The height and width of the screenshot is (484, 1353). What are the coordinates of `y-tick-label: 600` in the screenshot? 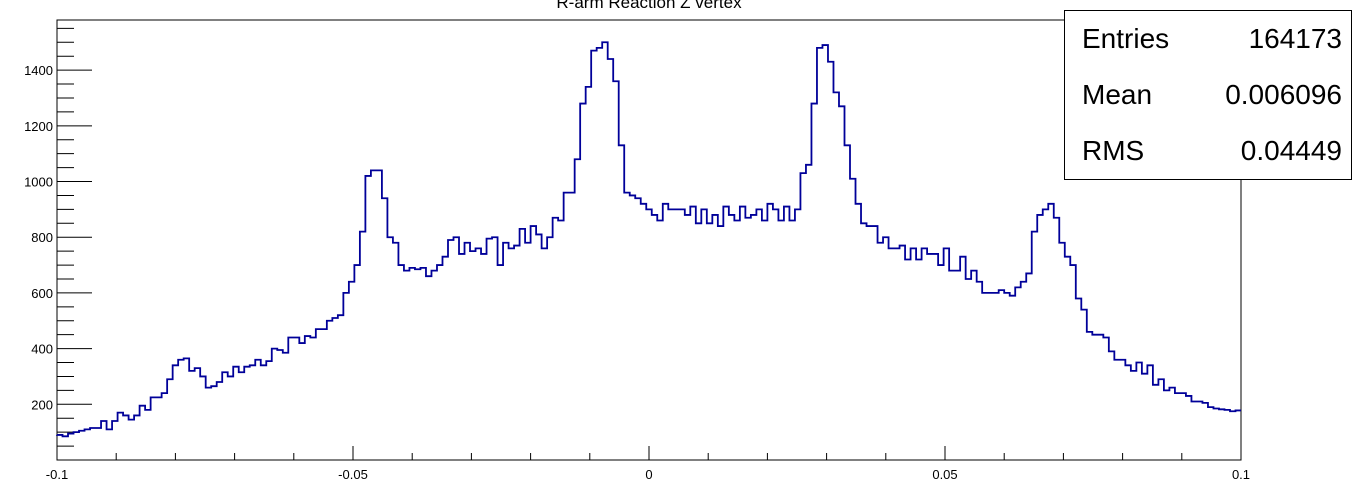 It's located at (42, 293).